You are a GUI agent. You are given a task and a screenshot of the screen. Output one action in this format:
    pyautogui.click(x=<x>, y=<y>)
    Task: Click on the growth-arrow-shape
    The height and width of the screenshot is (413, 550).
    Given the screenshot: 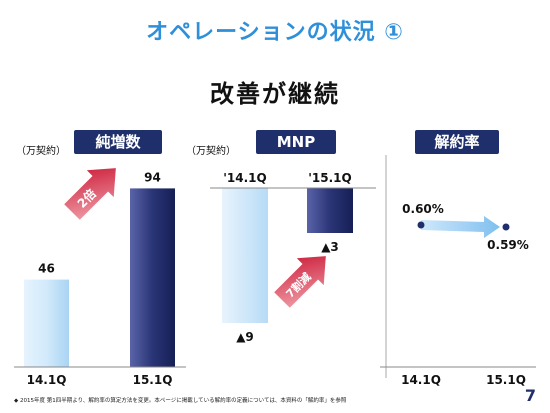 What is the action you would take?
    pyautogui.click(x=90, y=194)
    